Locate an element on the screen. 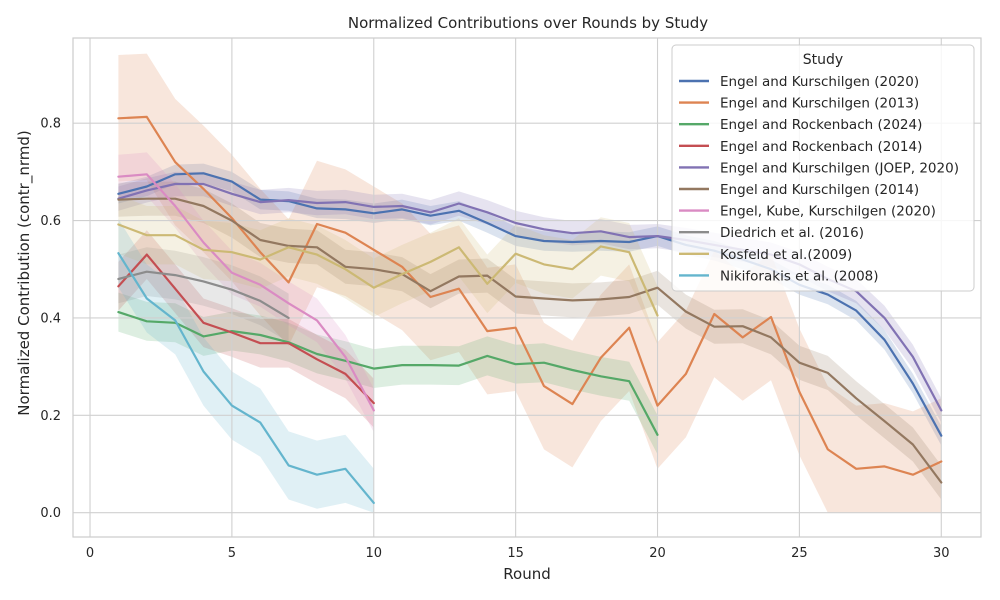  series-line-engel-and-rockenbach-2014 is located at coordinates (246, 329).